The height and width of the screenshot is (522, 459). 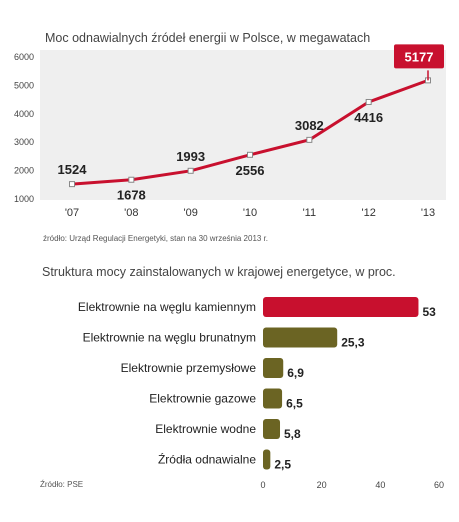 What do you see at coordinates (310, 213) in the screenshot?
I see `line-x-tick-label: '11` at bounding box center [310, 213].